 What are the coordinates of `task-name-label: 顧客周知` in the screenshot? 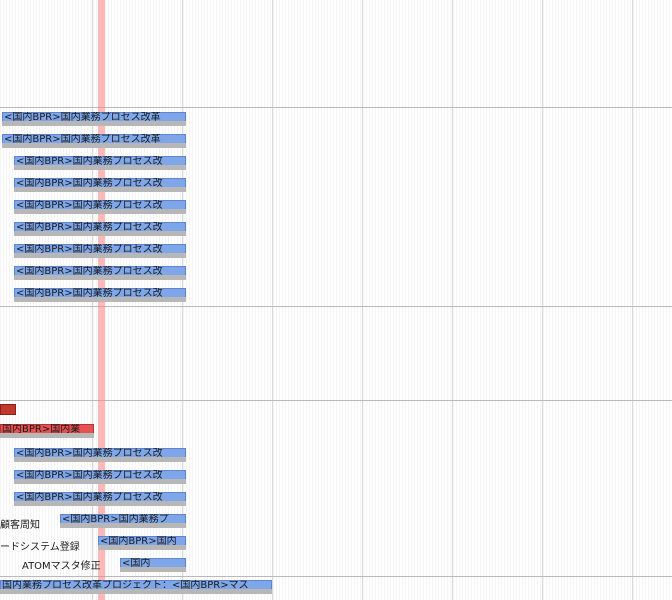 It's located at (20, 525).